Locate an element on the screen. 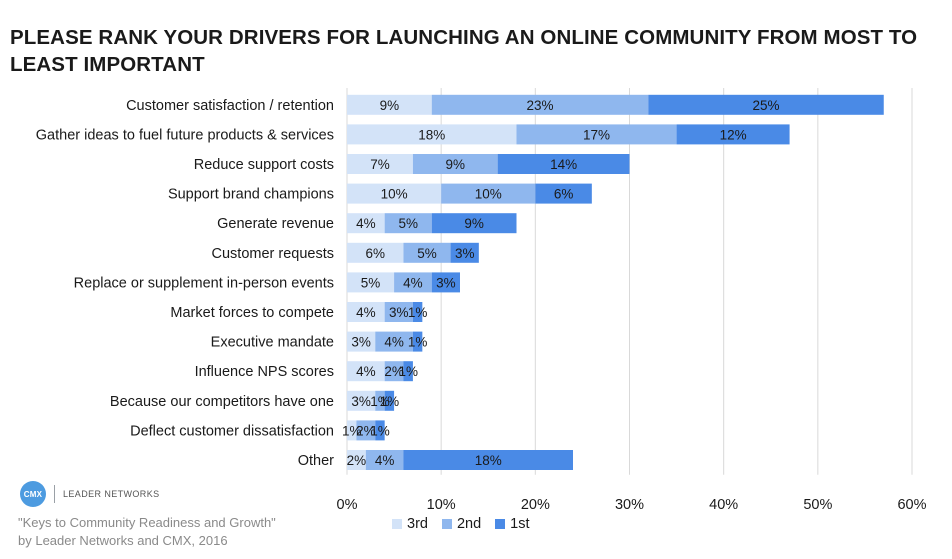 The image size is (952, 559). data-label-2nd: 1% is located at coordinates (380, 401).